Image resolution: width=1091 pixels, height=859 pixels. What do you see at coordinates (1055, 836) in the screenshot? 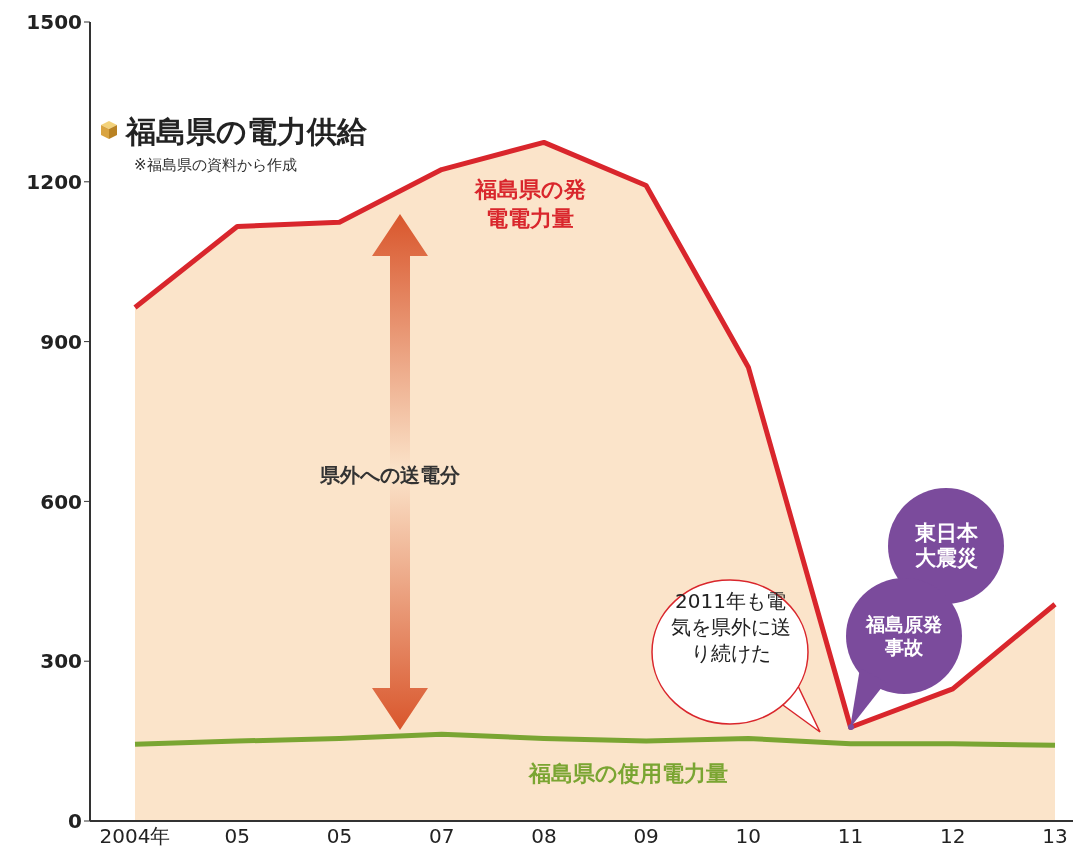
I see `x-tick-label: 13` at bounding box center [1055, 836].